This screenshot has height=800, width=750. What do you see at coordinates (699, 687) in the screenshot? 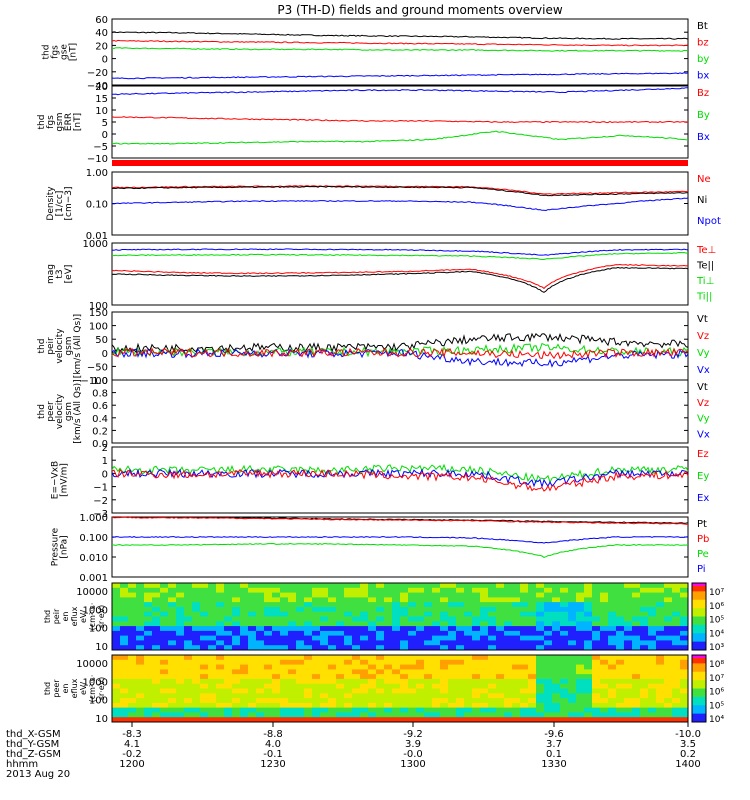
I see `colorbar-cell` at bounding box center [699, 687].